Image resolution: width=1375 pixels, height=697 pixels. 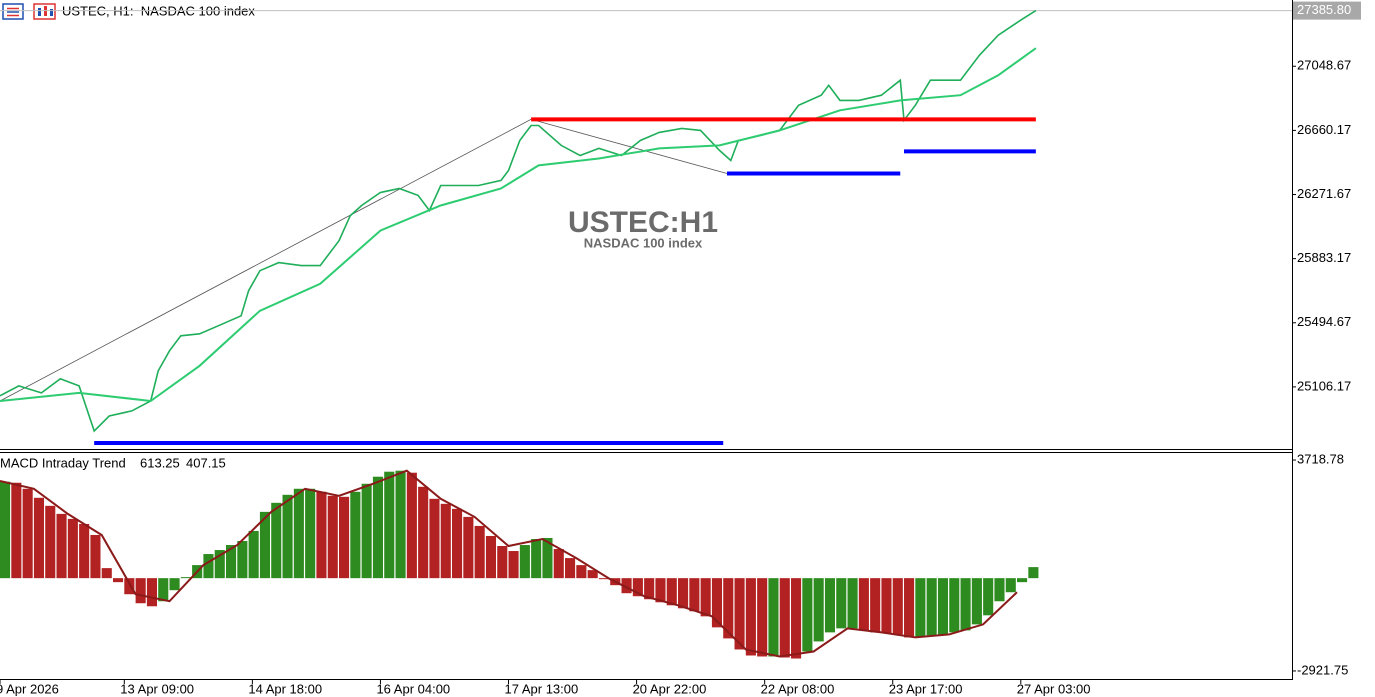 What do you see at coordinates (542, 688) in the screenshot?
I see `x-tick-label: 17 Apr 13:00` at bounding box center [542, 688].